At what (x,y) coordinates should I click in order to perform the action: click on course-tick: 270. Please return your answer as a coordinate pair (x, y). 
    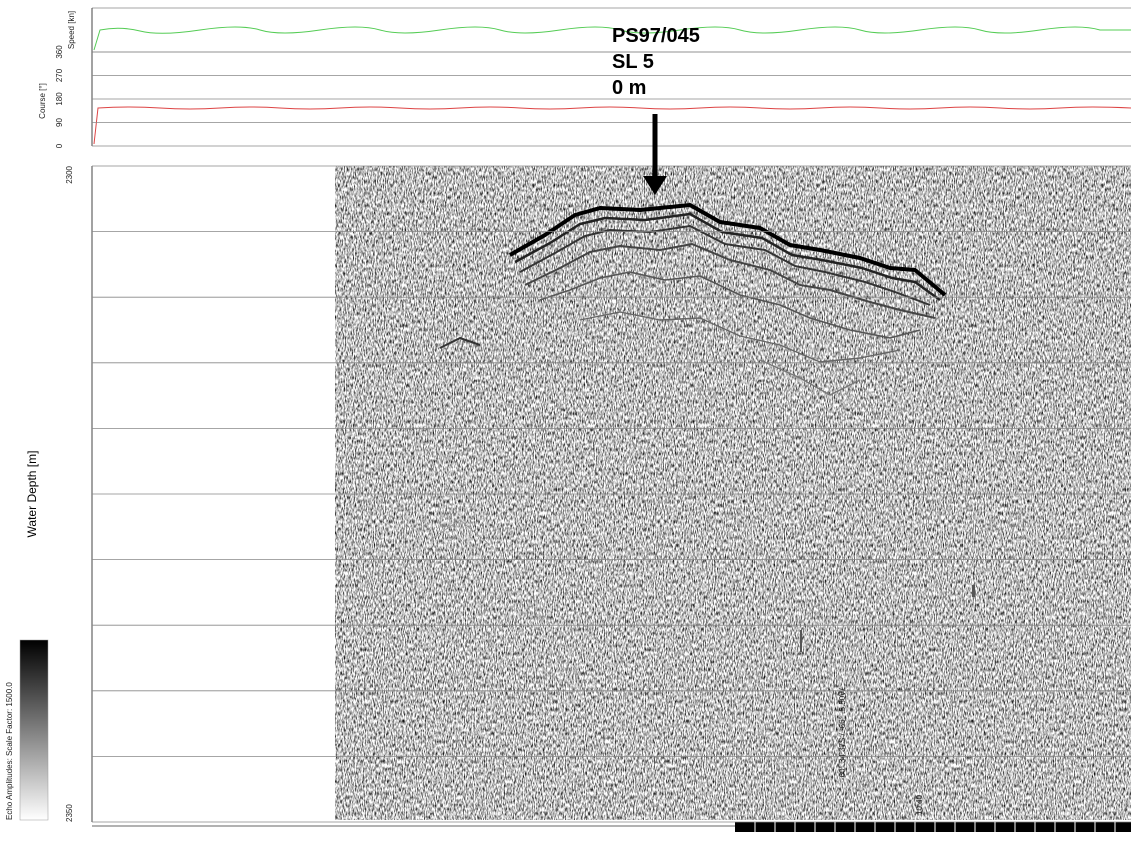
    Looking at the image, I should click on (59, 75).